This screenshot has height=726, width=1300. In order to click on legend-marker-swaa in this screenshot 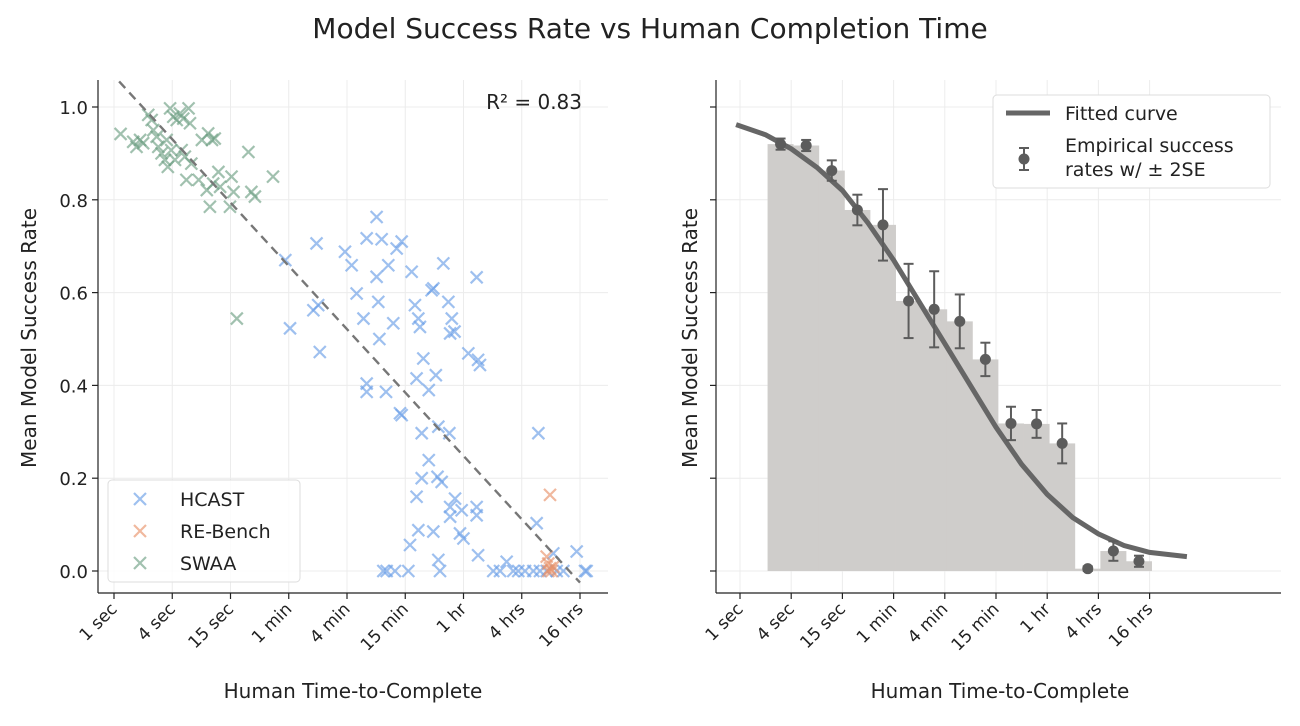, I will do `click(140, 563)`.